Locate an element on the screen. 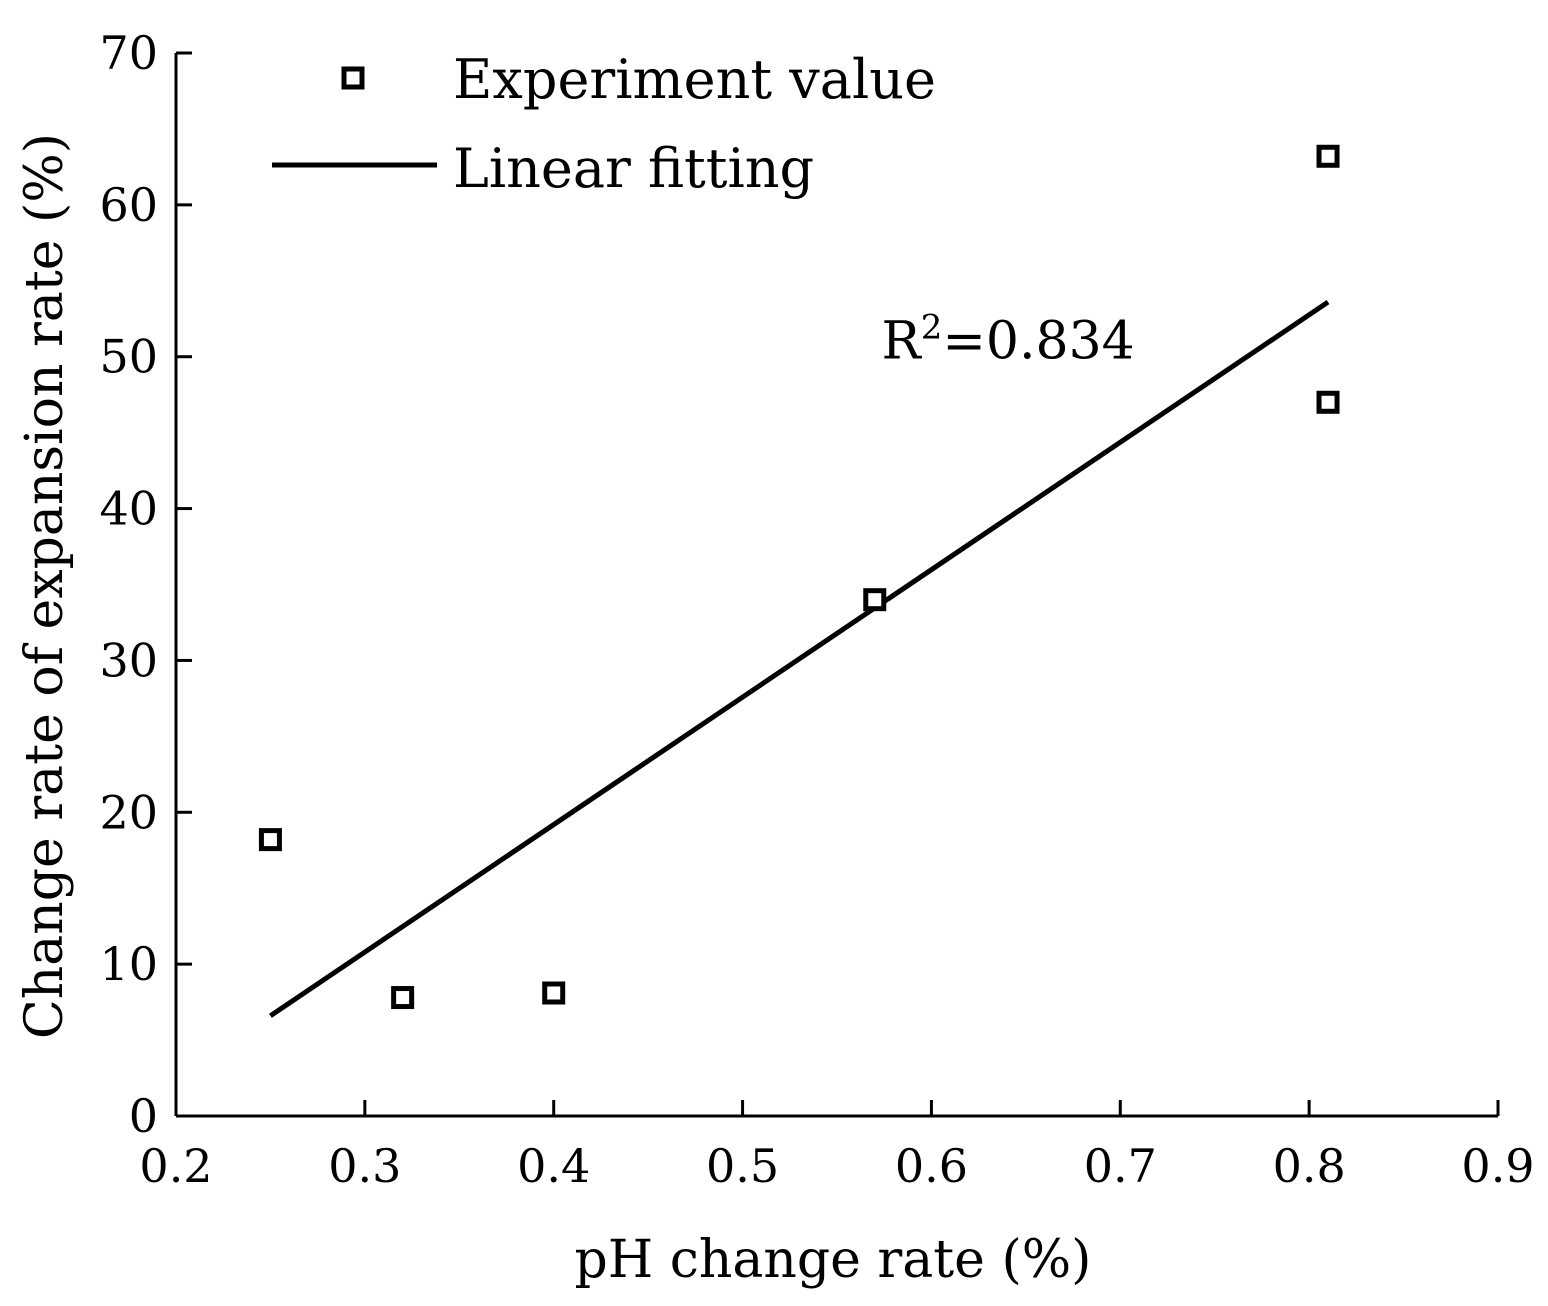 The height and width of the screenshot is (1306, 1548). y-tick-label: 10 is located at coordinates (128, 964).